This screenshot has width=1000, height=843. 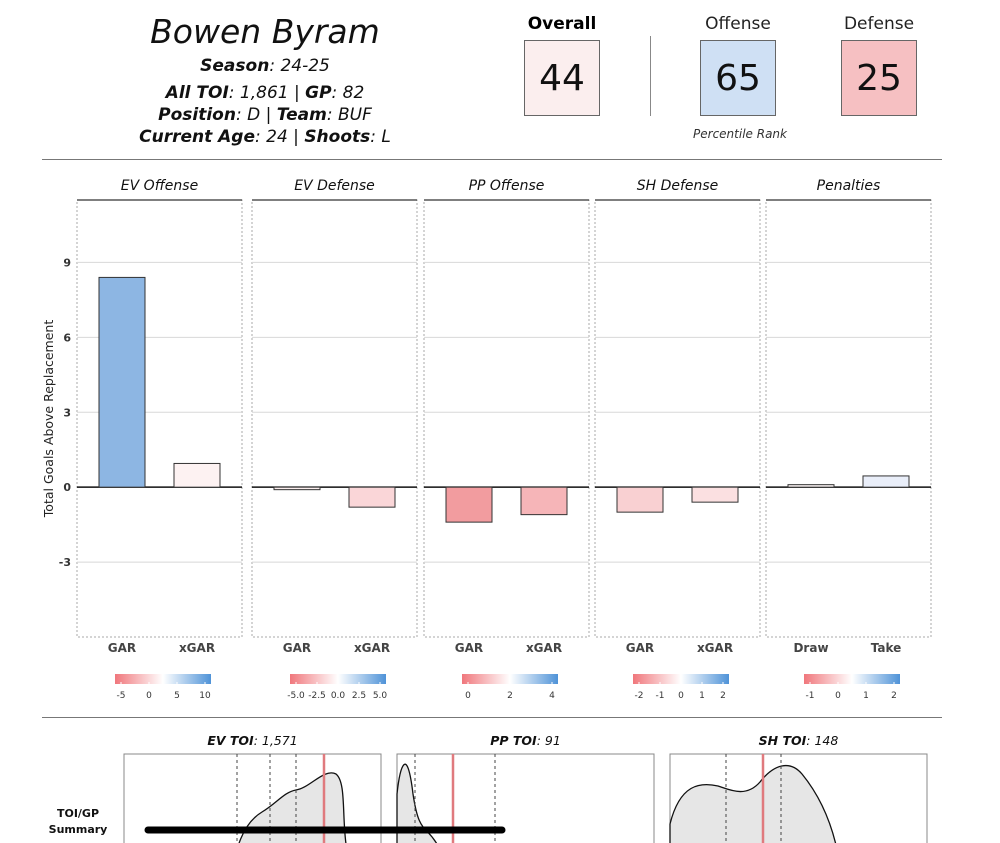 I want to click on facet-ev-defense: EV Defense GAR xGAR -5.0 -2.5 0.0 2.5 5.0, so click(x=334, y=439).